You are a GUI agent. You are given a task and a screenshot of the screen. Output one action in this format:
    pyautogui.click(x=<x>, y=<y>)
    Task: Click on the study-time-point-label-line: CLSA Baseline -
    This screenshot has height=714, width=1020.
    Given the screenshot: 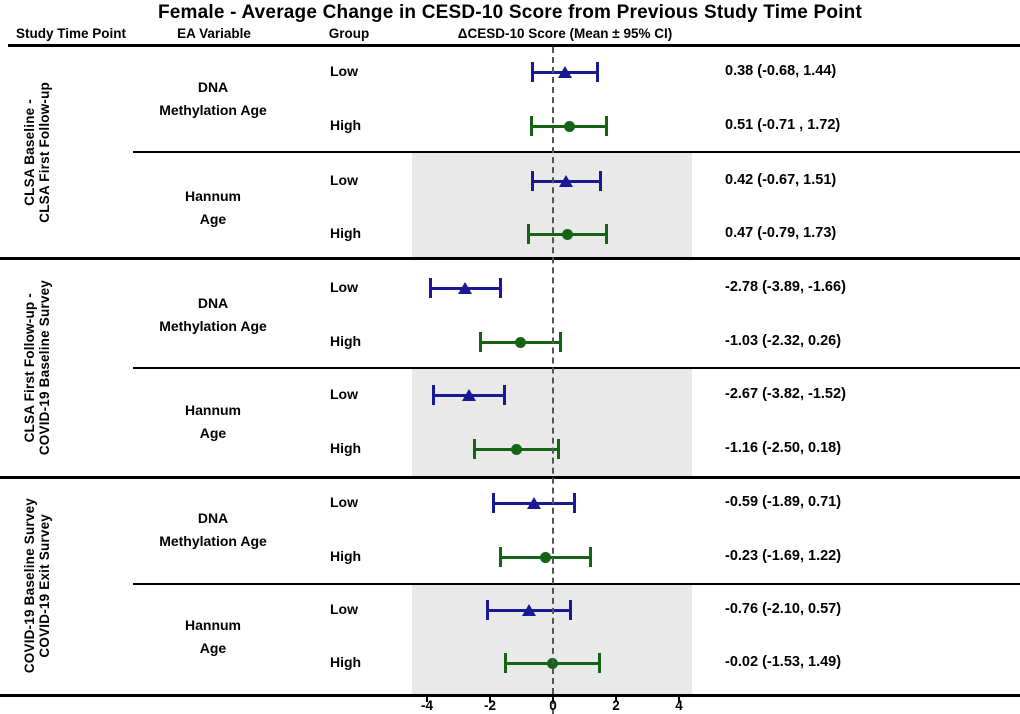 What is the action you would take?
    pyautogui.click(x=29, y=152)
    